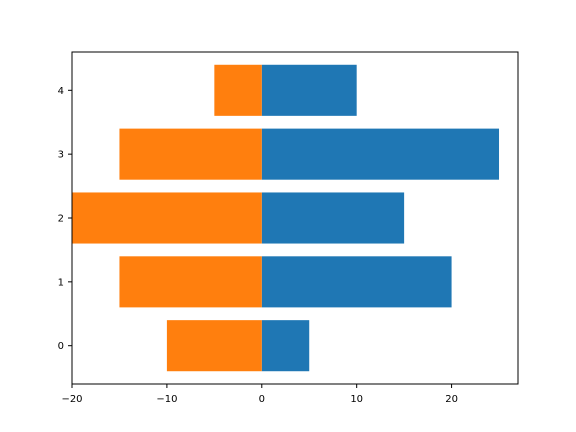 The width and height of the screenshot is (576, 432). What do you see at coordinates (61, 91) in the screenshot?
I see `y-tick-label: 4` at bounding box center [61, 91].